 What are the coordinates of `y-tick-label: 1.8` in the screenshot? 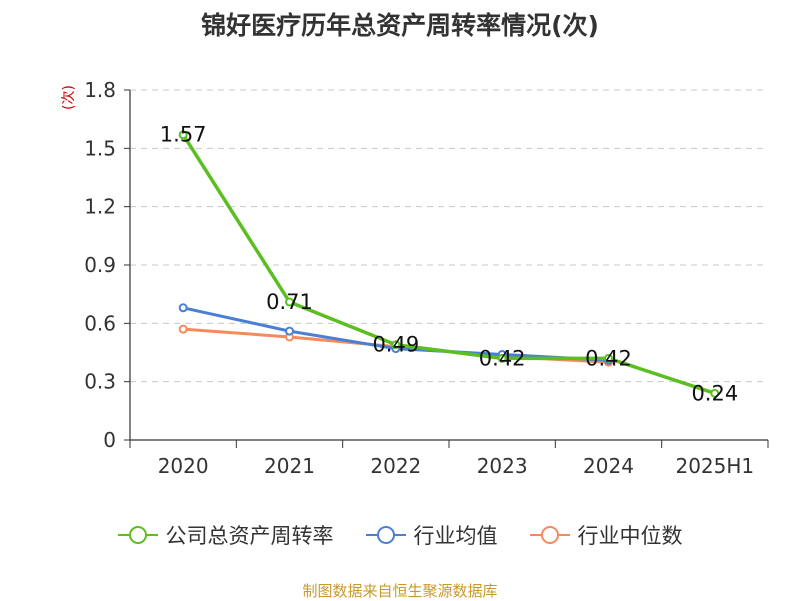 It's located at (100, 90).